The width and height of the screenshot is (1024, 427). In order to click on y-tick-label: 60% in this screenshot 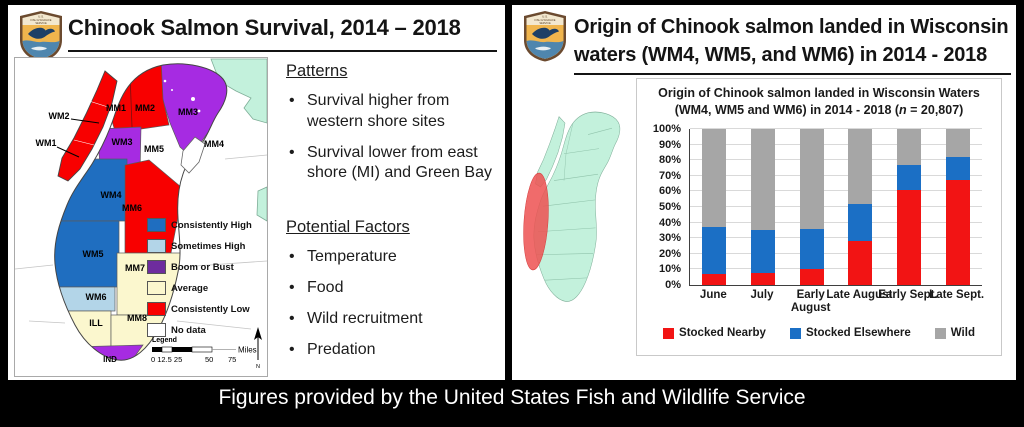, I will do `click(669, 191)`.